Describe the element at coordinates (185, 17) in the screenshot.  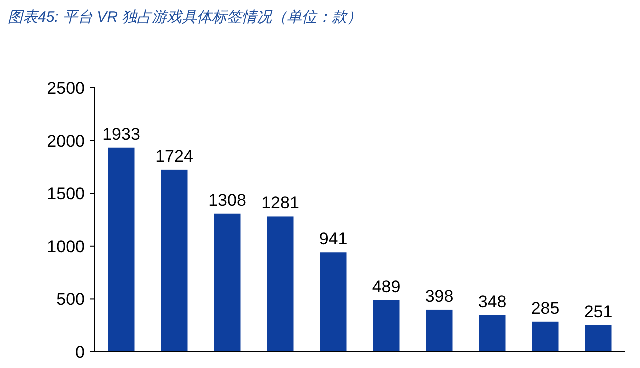
I see `title: 图表45: 平台 VR 独占游戏具体标签情况（单位：款）` at that location.